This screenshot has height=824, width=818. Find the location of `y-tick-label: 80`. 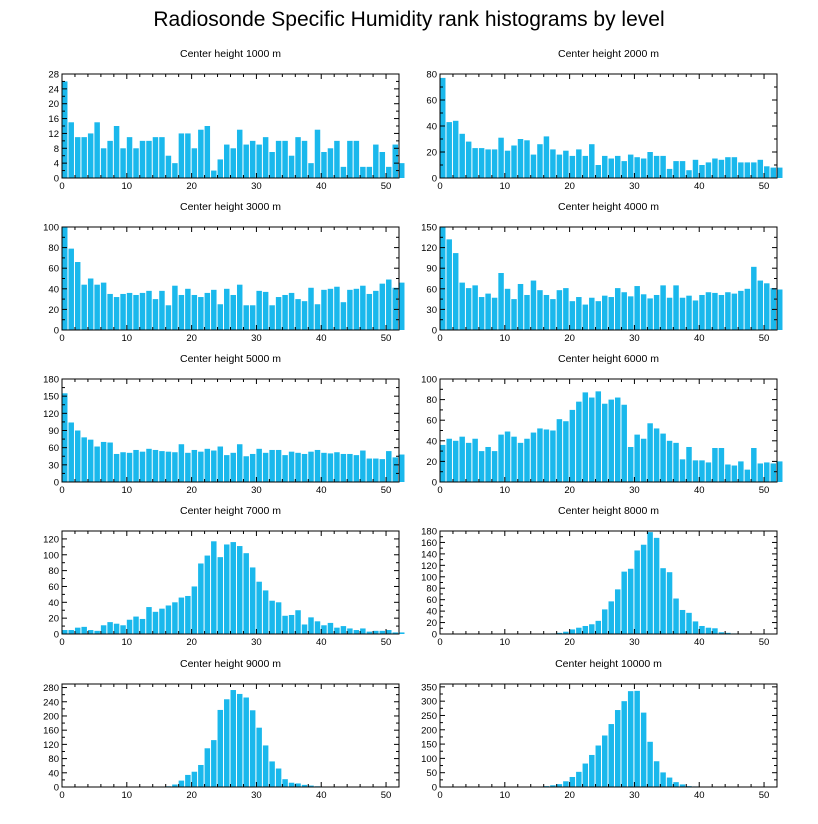

y-tick-label: 80 is located at coordinates (431, 75).